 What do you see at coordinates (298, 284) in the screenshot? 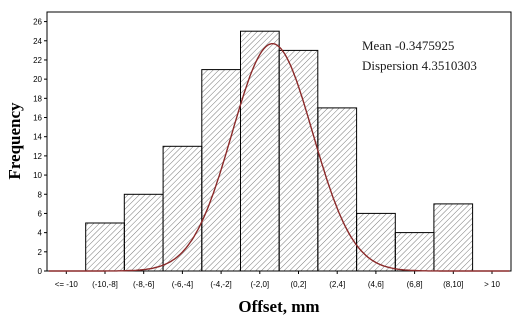
I see `x-category-label: (0,2]` at bounding box center [298, 284].